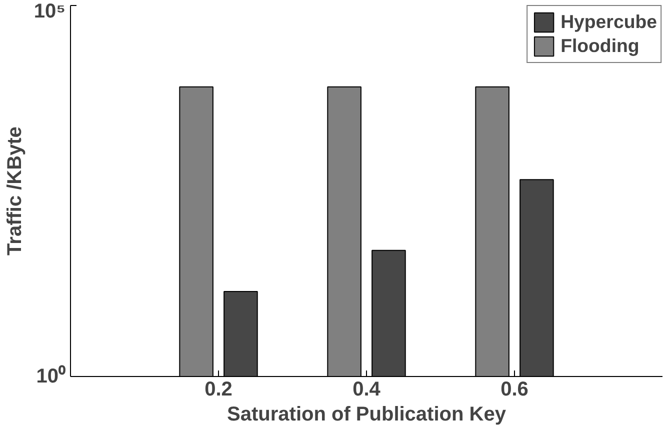  What do you see at coordinates (608, 22) in the screenshot?
I see `legend-label: Hypercube` at bounding box center [608, 22].